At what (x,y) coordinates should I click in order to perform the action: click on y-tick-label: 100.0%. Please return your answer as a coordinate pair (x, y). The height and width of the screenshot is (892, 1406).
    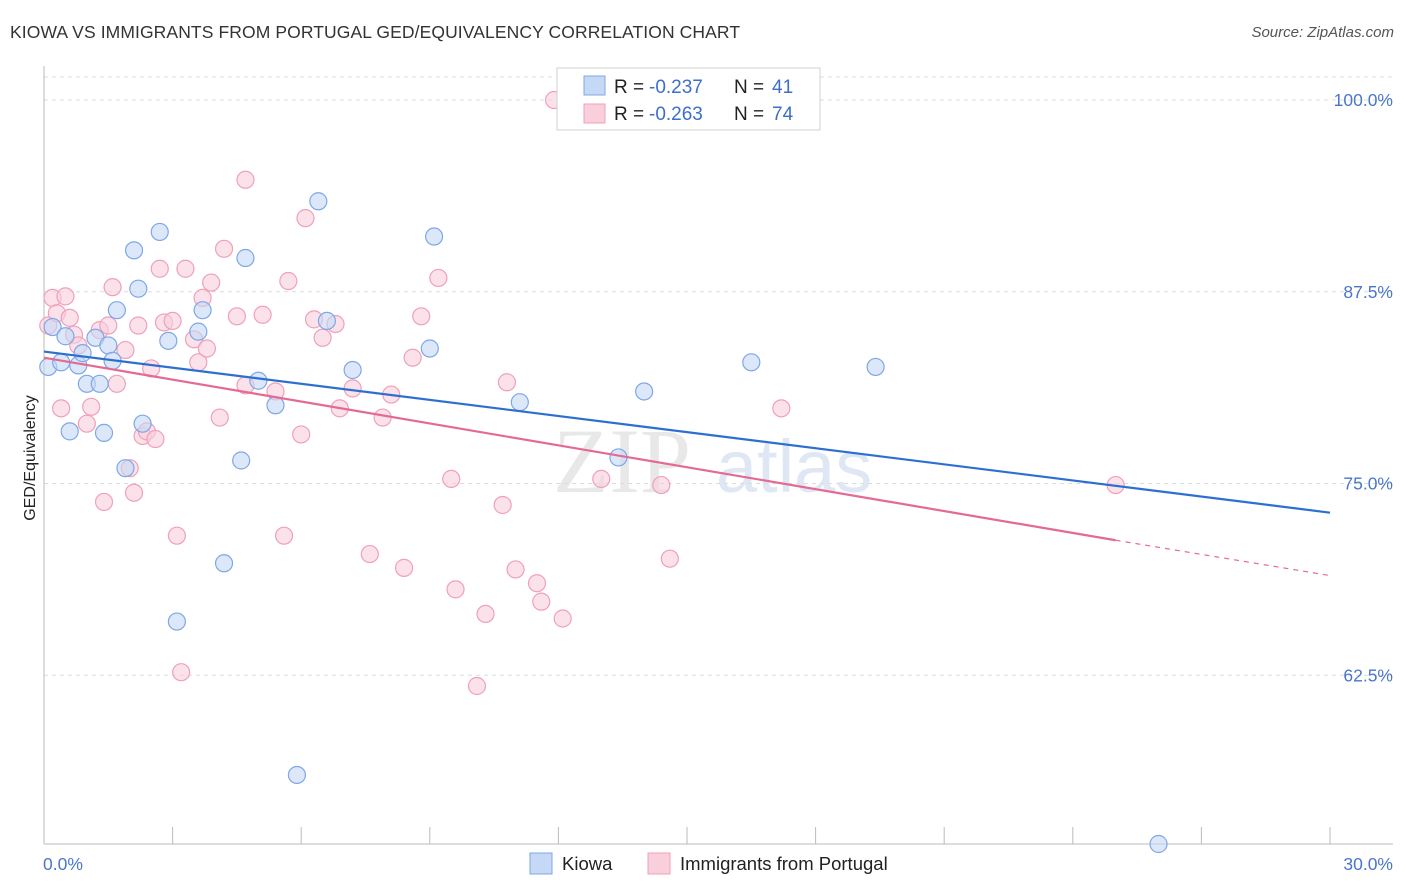
    Looking at the image, I should click on (1363, 100).